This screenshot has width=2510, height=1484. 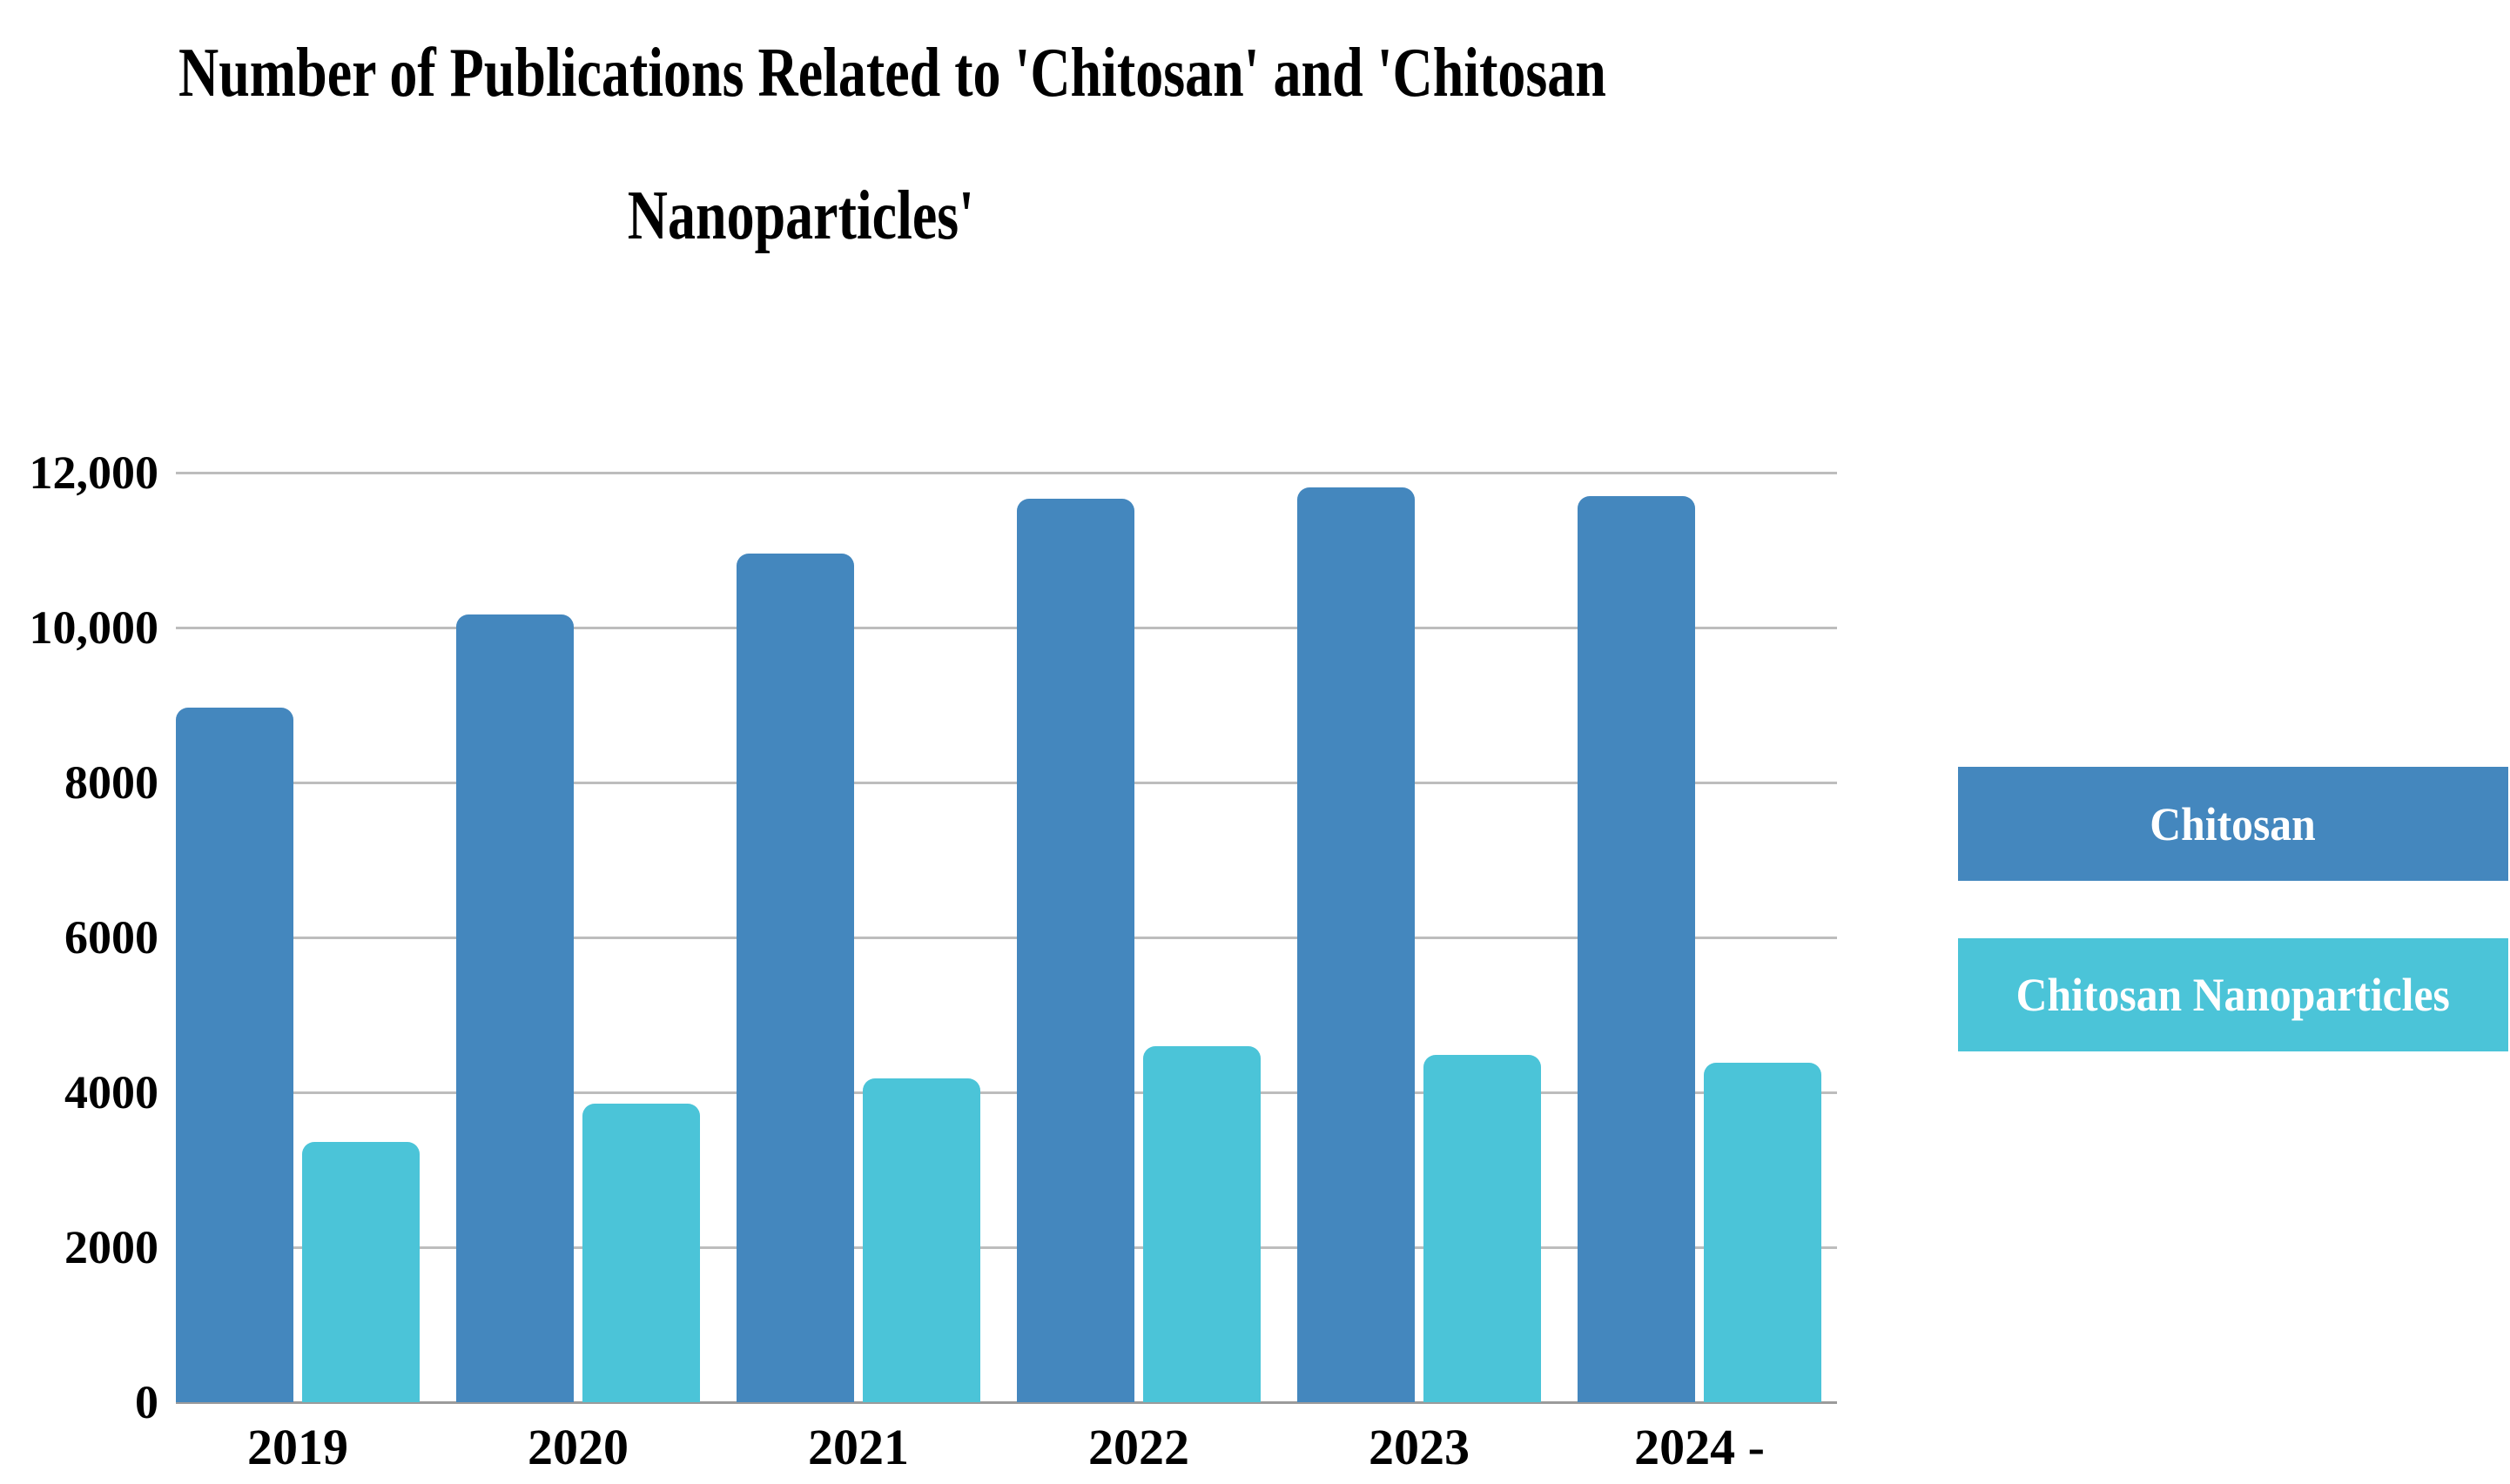 What do you see at coordinates (1762, 1232) in the screenshot?
I see `bar-chitosan-nanoparticles-2024` at bounding box center [1762, 1232].